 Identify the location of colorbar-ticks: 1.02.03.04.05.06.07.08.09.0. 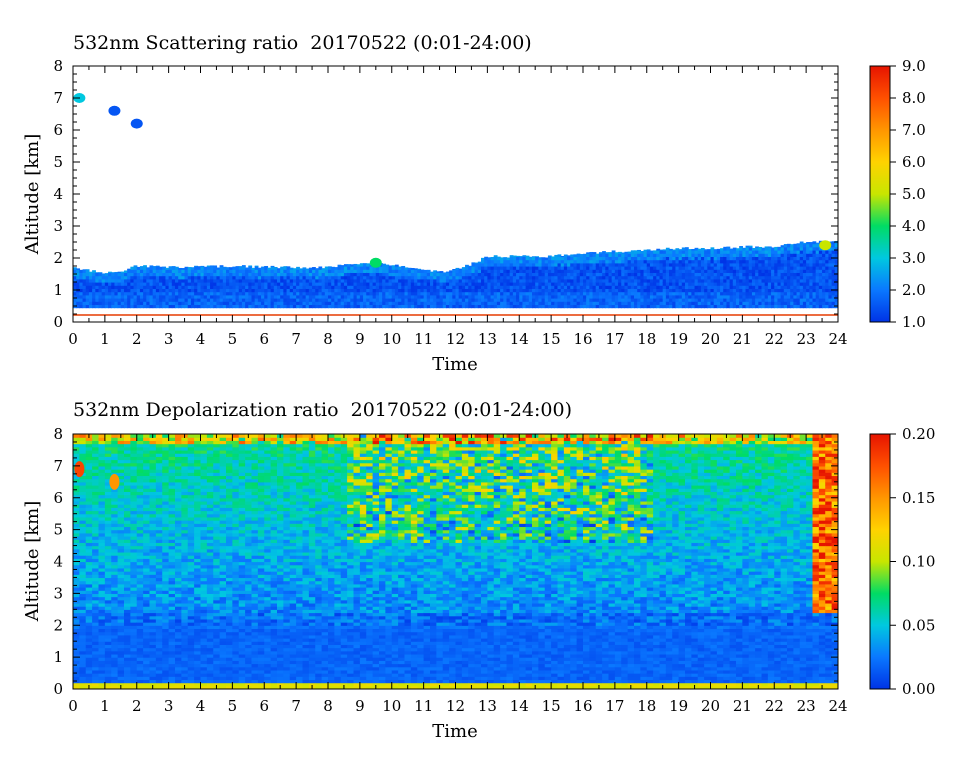
(908, 194).